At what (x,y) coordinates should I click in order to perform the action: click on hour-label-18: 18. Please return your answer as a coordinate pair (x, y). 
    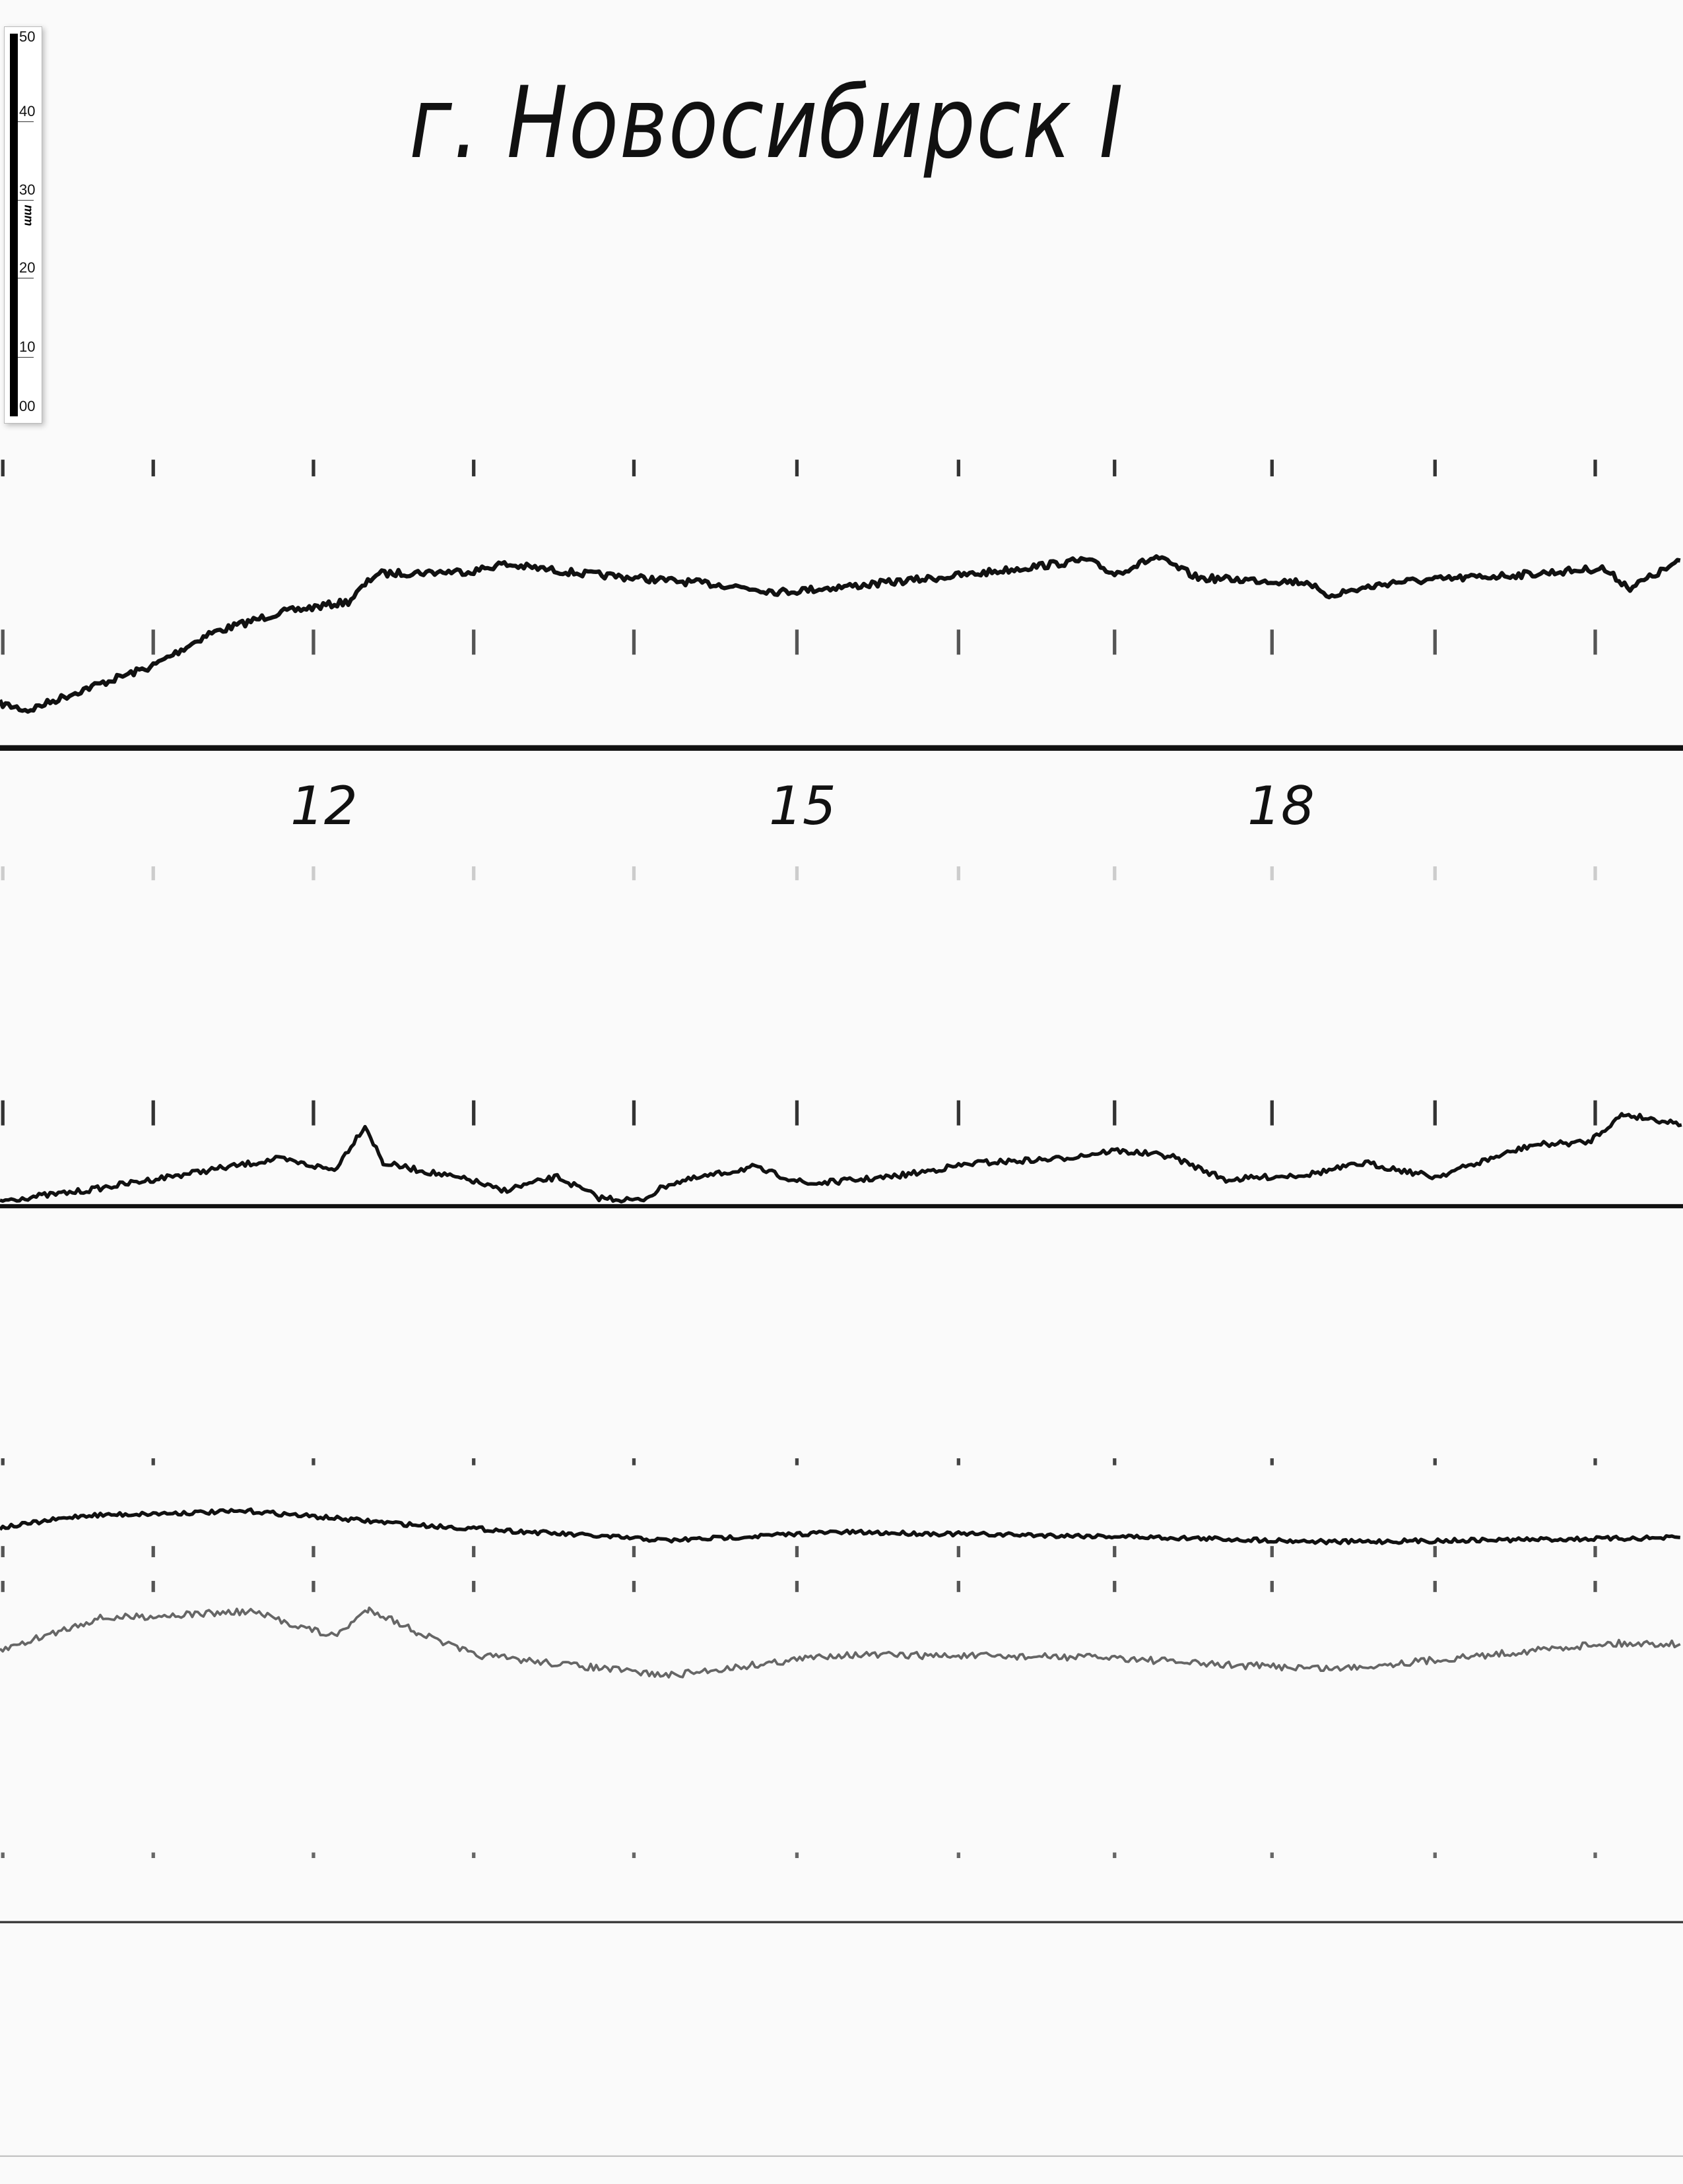
    Looking at the image, I should click on (1281, 806).